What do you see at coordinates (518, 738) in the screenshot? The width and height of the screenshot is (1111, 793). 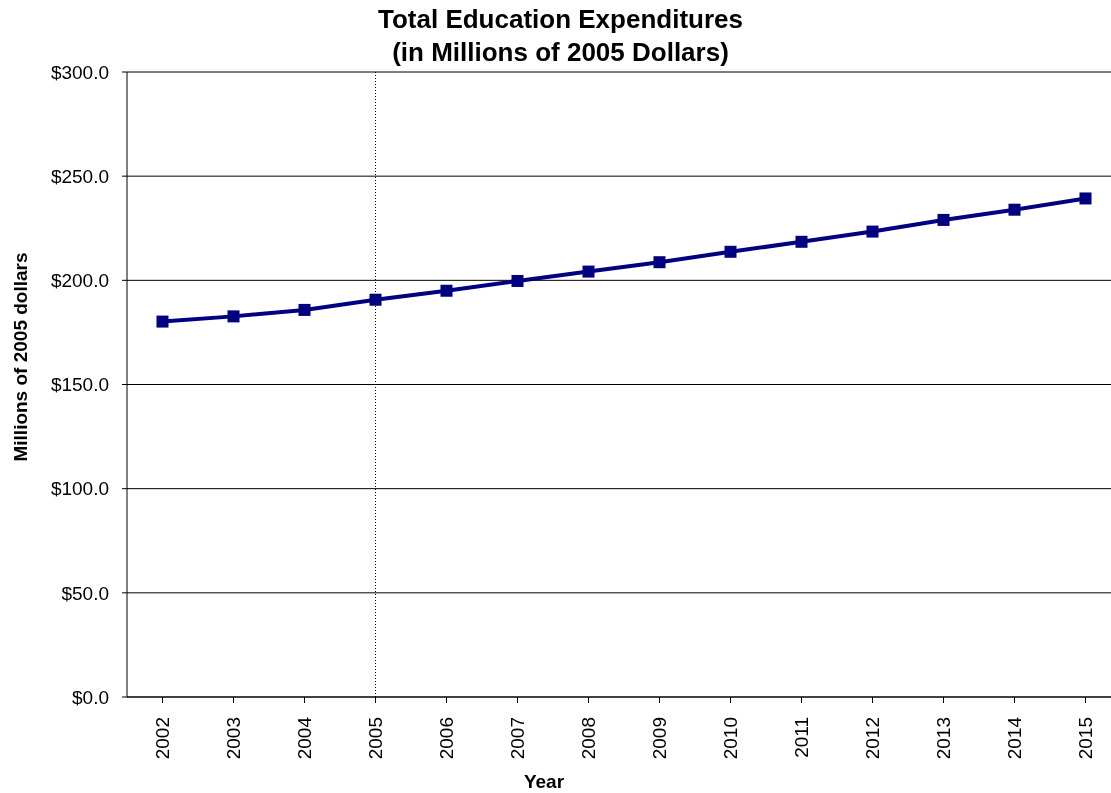 I see `x-tick-label: 2007` at bounding box center [518, 738].